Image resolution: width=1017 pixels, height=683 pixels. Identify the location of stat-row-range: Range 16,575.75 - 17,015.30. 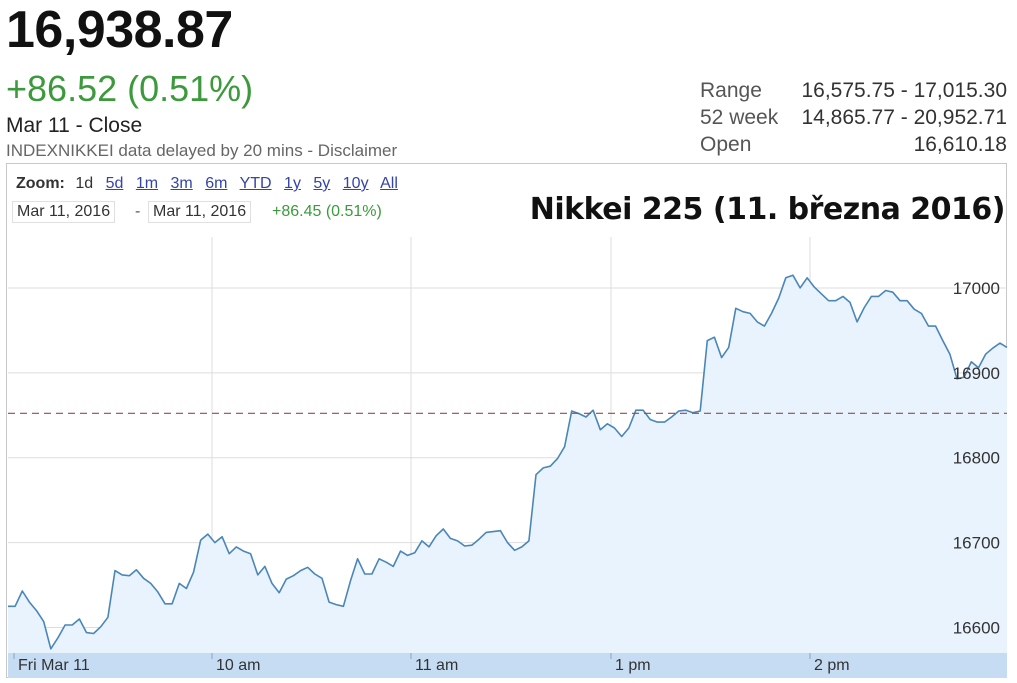
(853, 92).